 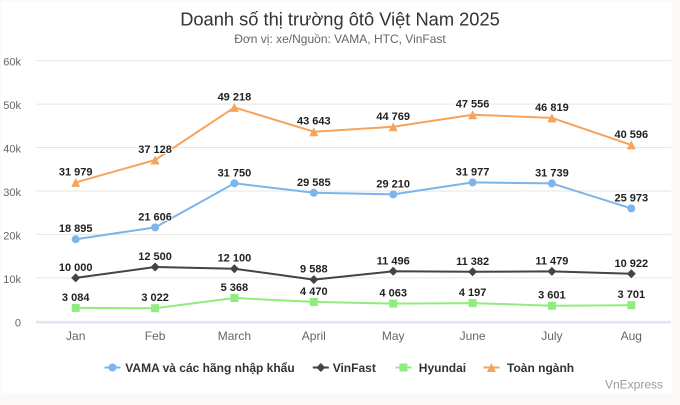 What do you see at coordinates (155, 217) in the screenshot?
I see `svg-text: 21 606` at bounding box center [155, 217].